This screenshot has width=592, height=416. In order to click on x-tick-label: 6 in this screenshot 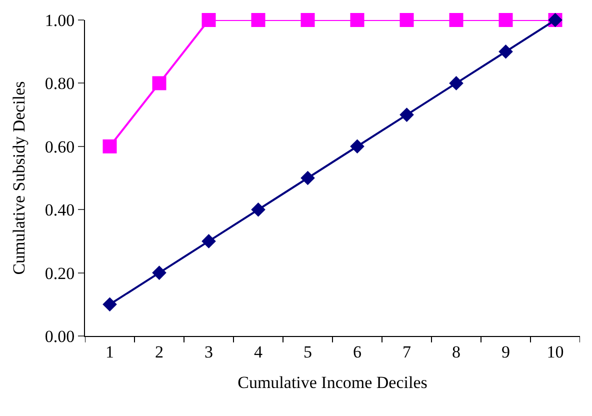, I will do `click(357, 352)`.